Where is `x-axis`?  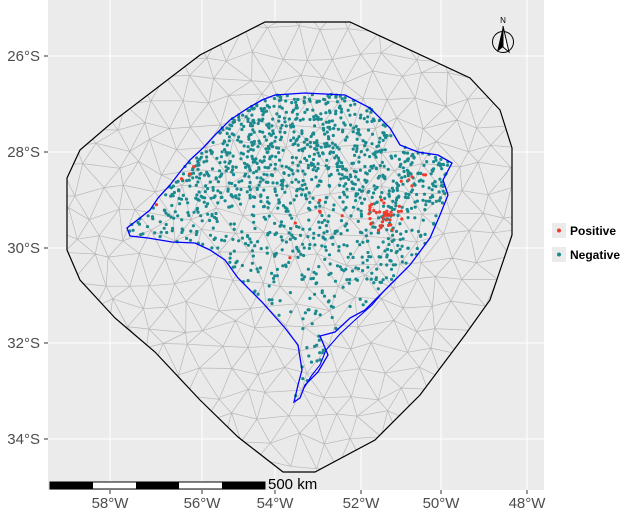 x-axis is located at coordinates (318, 492).